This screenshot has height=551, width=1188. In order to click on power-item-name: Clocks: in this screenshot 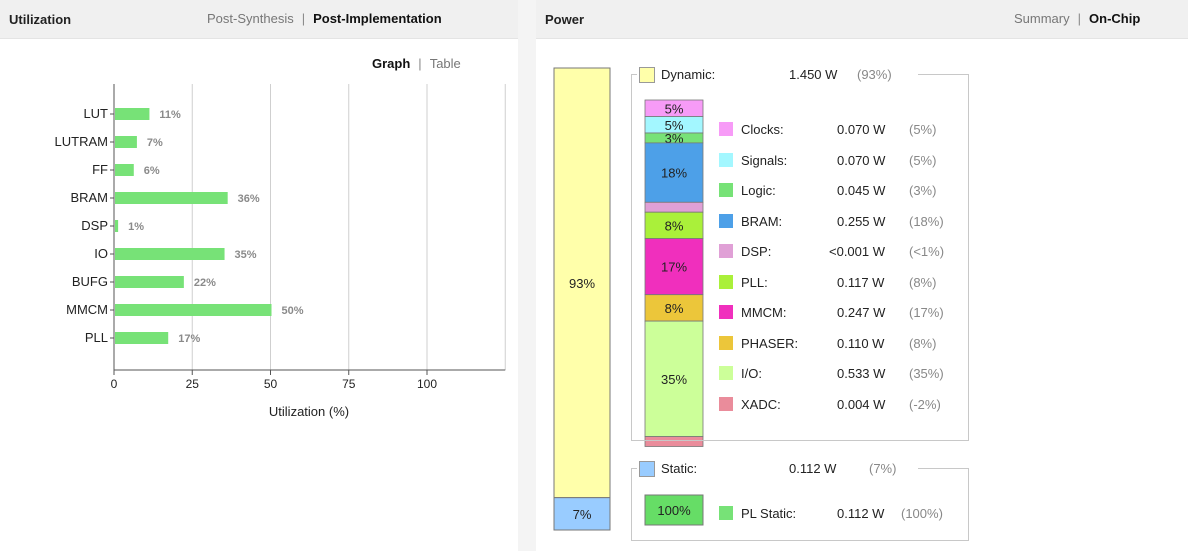, I will do `click(762, 129)`.